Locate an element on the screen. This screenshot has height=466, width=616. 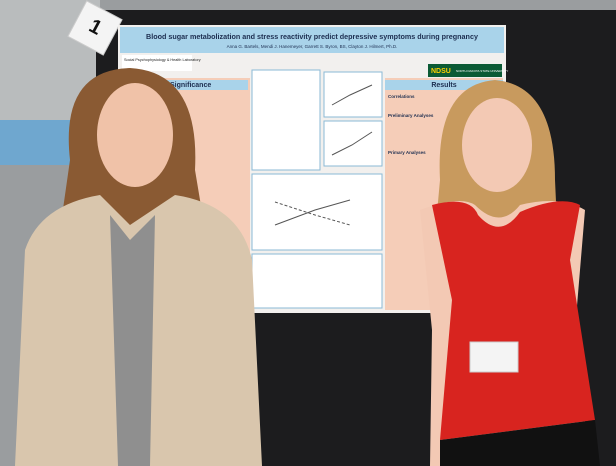
subsection-title: Correlations is located at coordinates (401, 96).